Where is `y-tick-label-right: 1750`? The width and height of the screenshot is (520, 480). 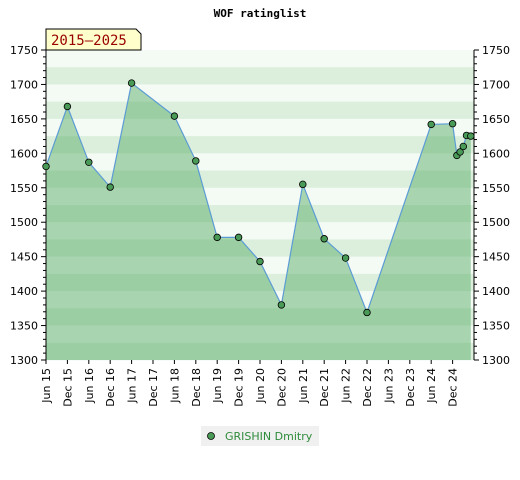
y-tick-label-right: 1750 is located at coordinates (496, 50).